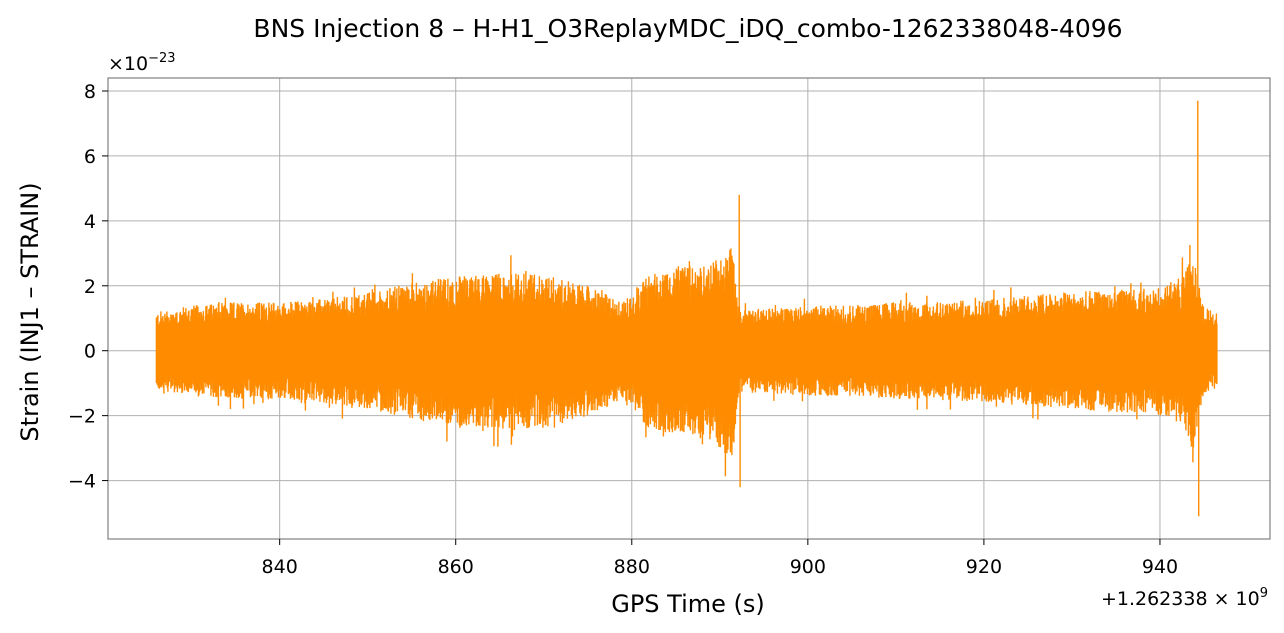  Describe the element at coordinates (456, 567) in the screenshot. I see `x-tick-label: 860` at that location.